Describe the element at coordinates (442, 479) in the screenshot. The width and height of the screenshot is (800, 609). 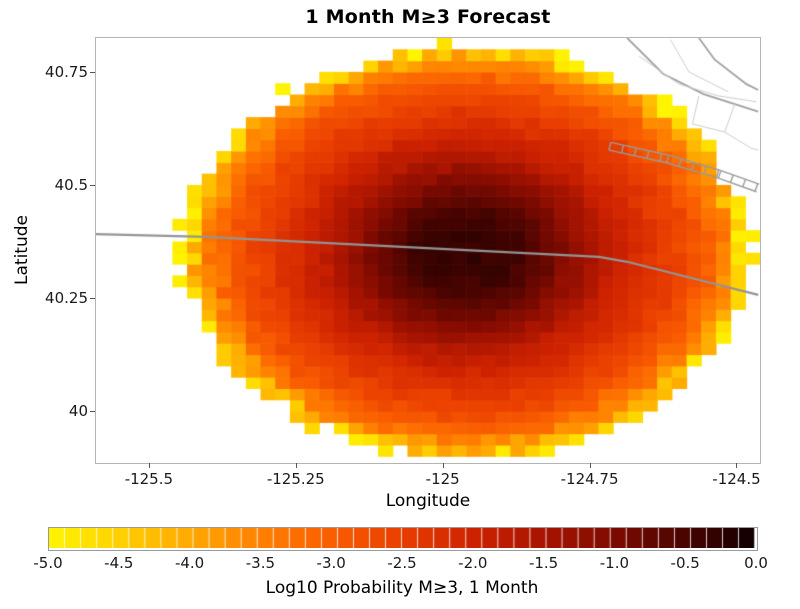
I see `x-tick-label: -125` at that location.